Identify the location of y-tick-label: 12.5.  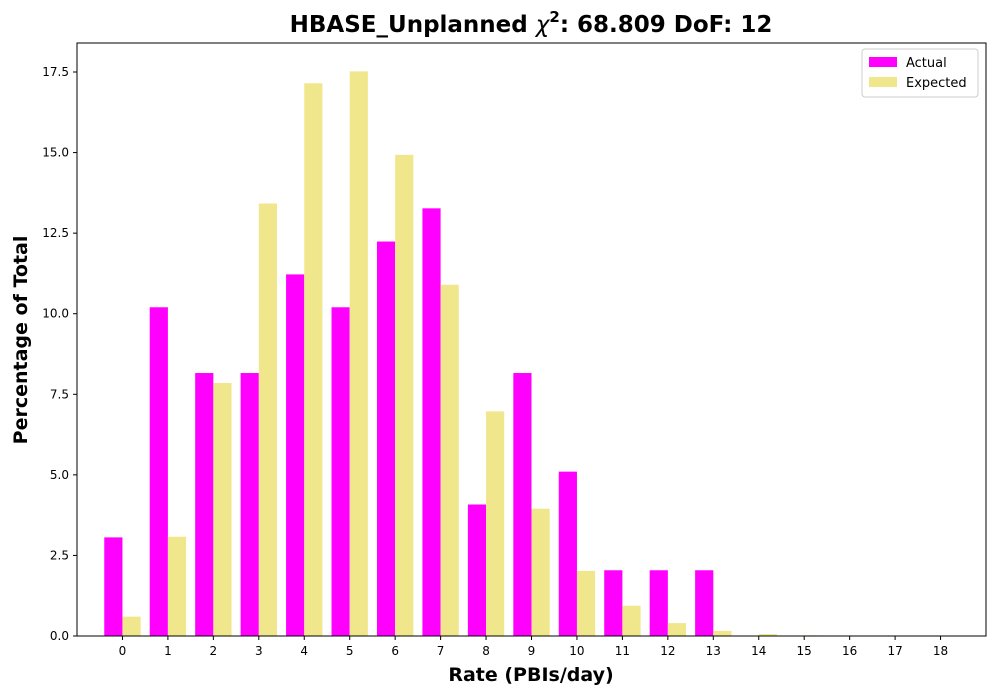
(55, 233).